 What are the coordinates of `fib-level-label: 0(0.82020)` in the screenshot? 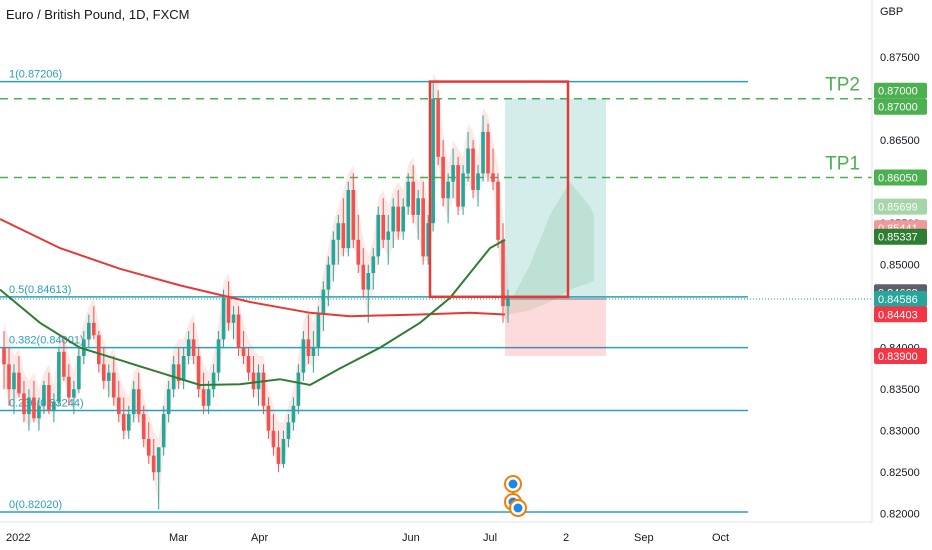 It's located at (35, 505).